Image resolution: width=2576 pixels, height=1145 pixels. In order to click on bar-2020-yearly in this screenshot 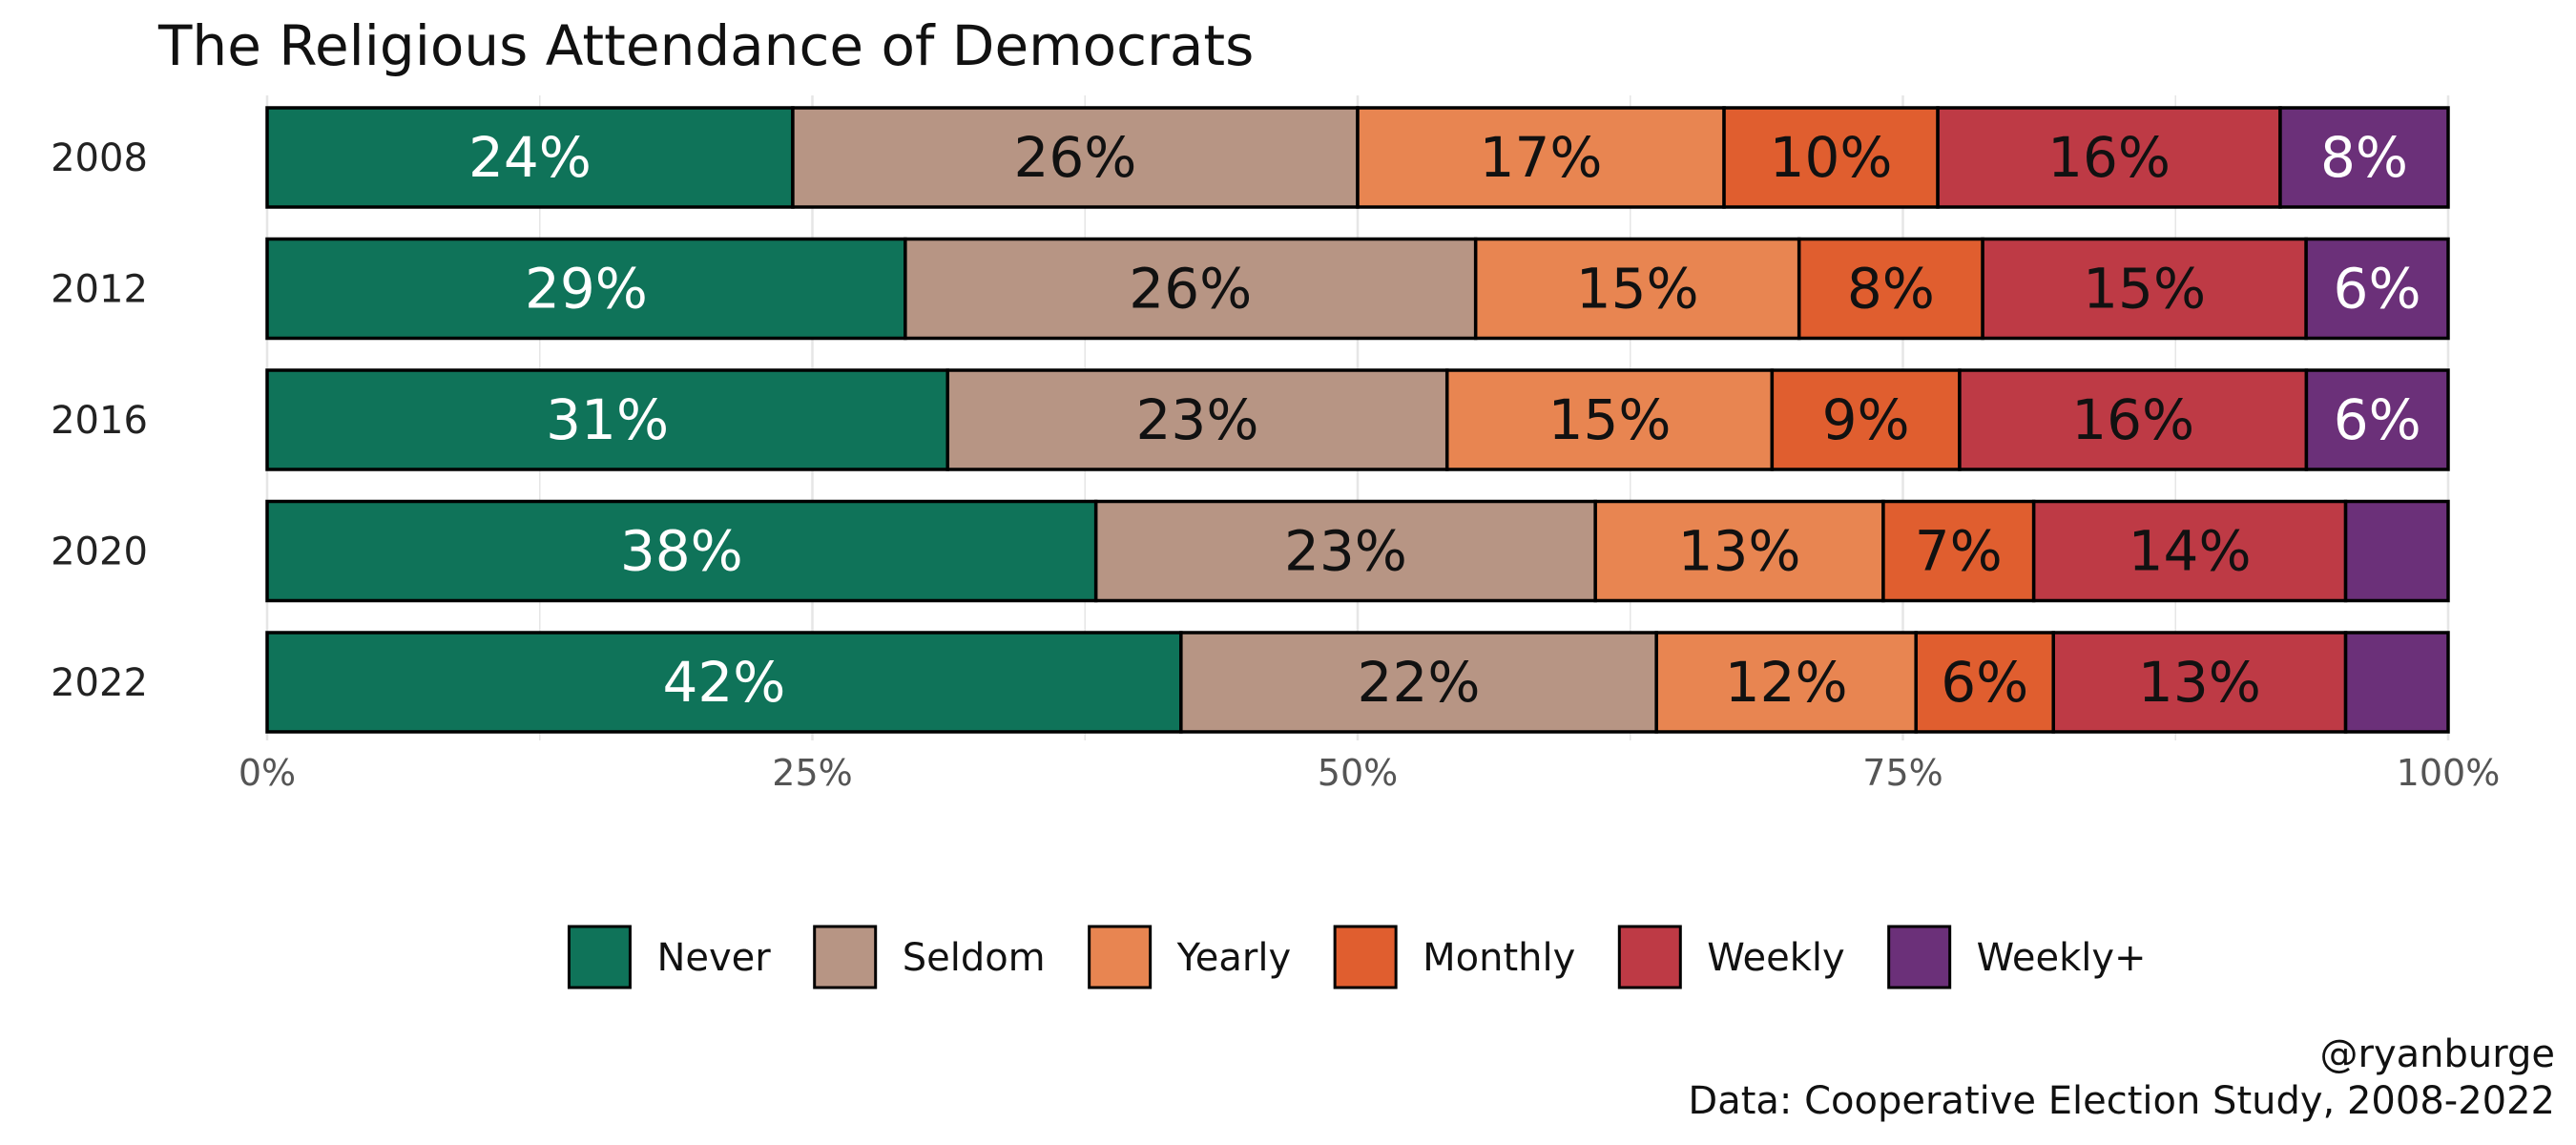, I will do `click(1739, 551)`.